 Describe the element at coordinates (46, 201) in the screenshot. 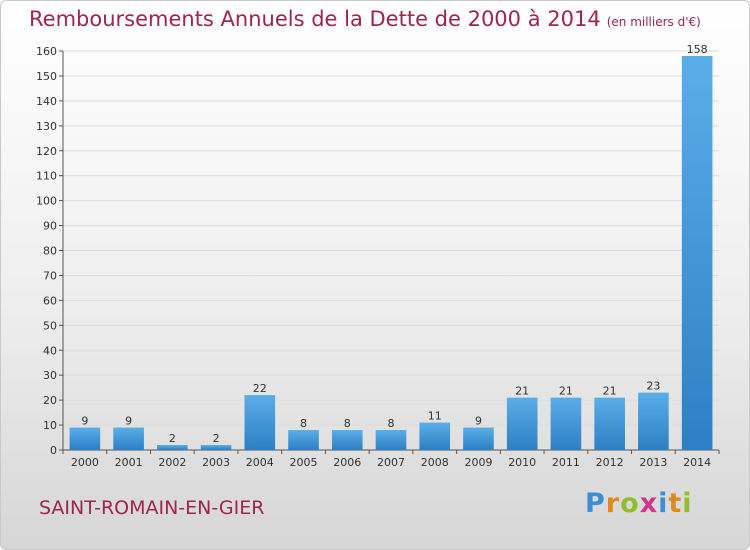

I see `y-tick-label: 100` at that location.